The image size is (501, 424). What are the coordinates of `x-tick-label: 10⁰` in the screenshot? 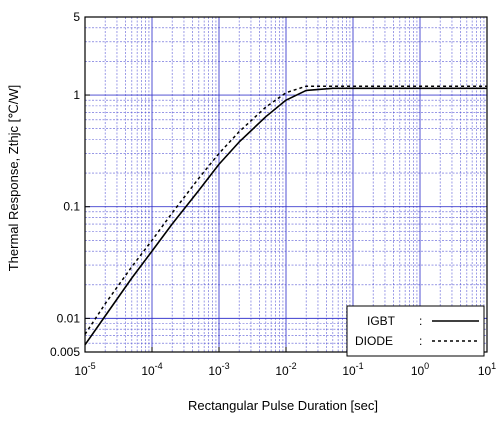 It's located at (420, 369).